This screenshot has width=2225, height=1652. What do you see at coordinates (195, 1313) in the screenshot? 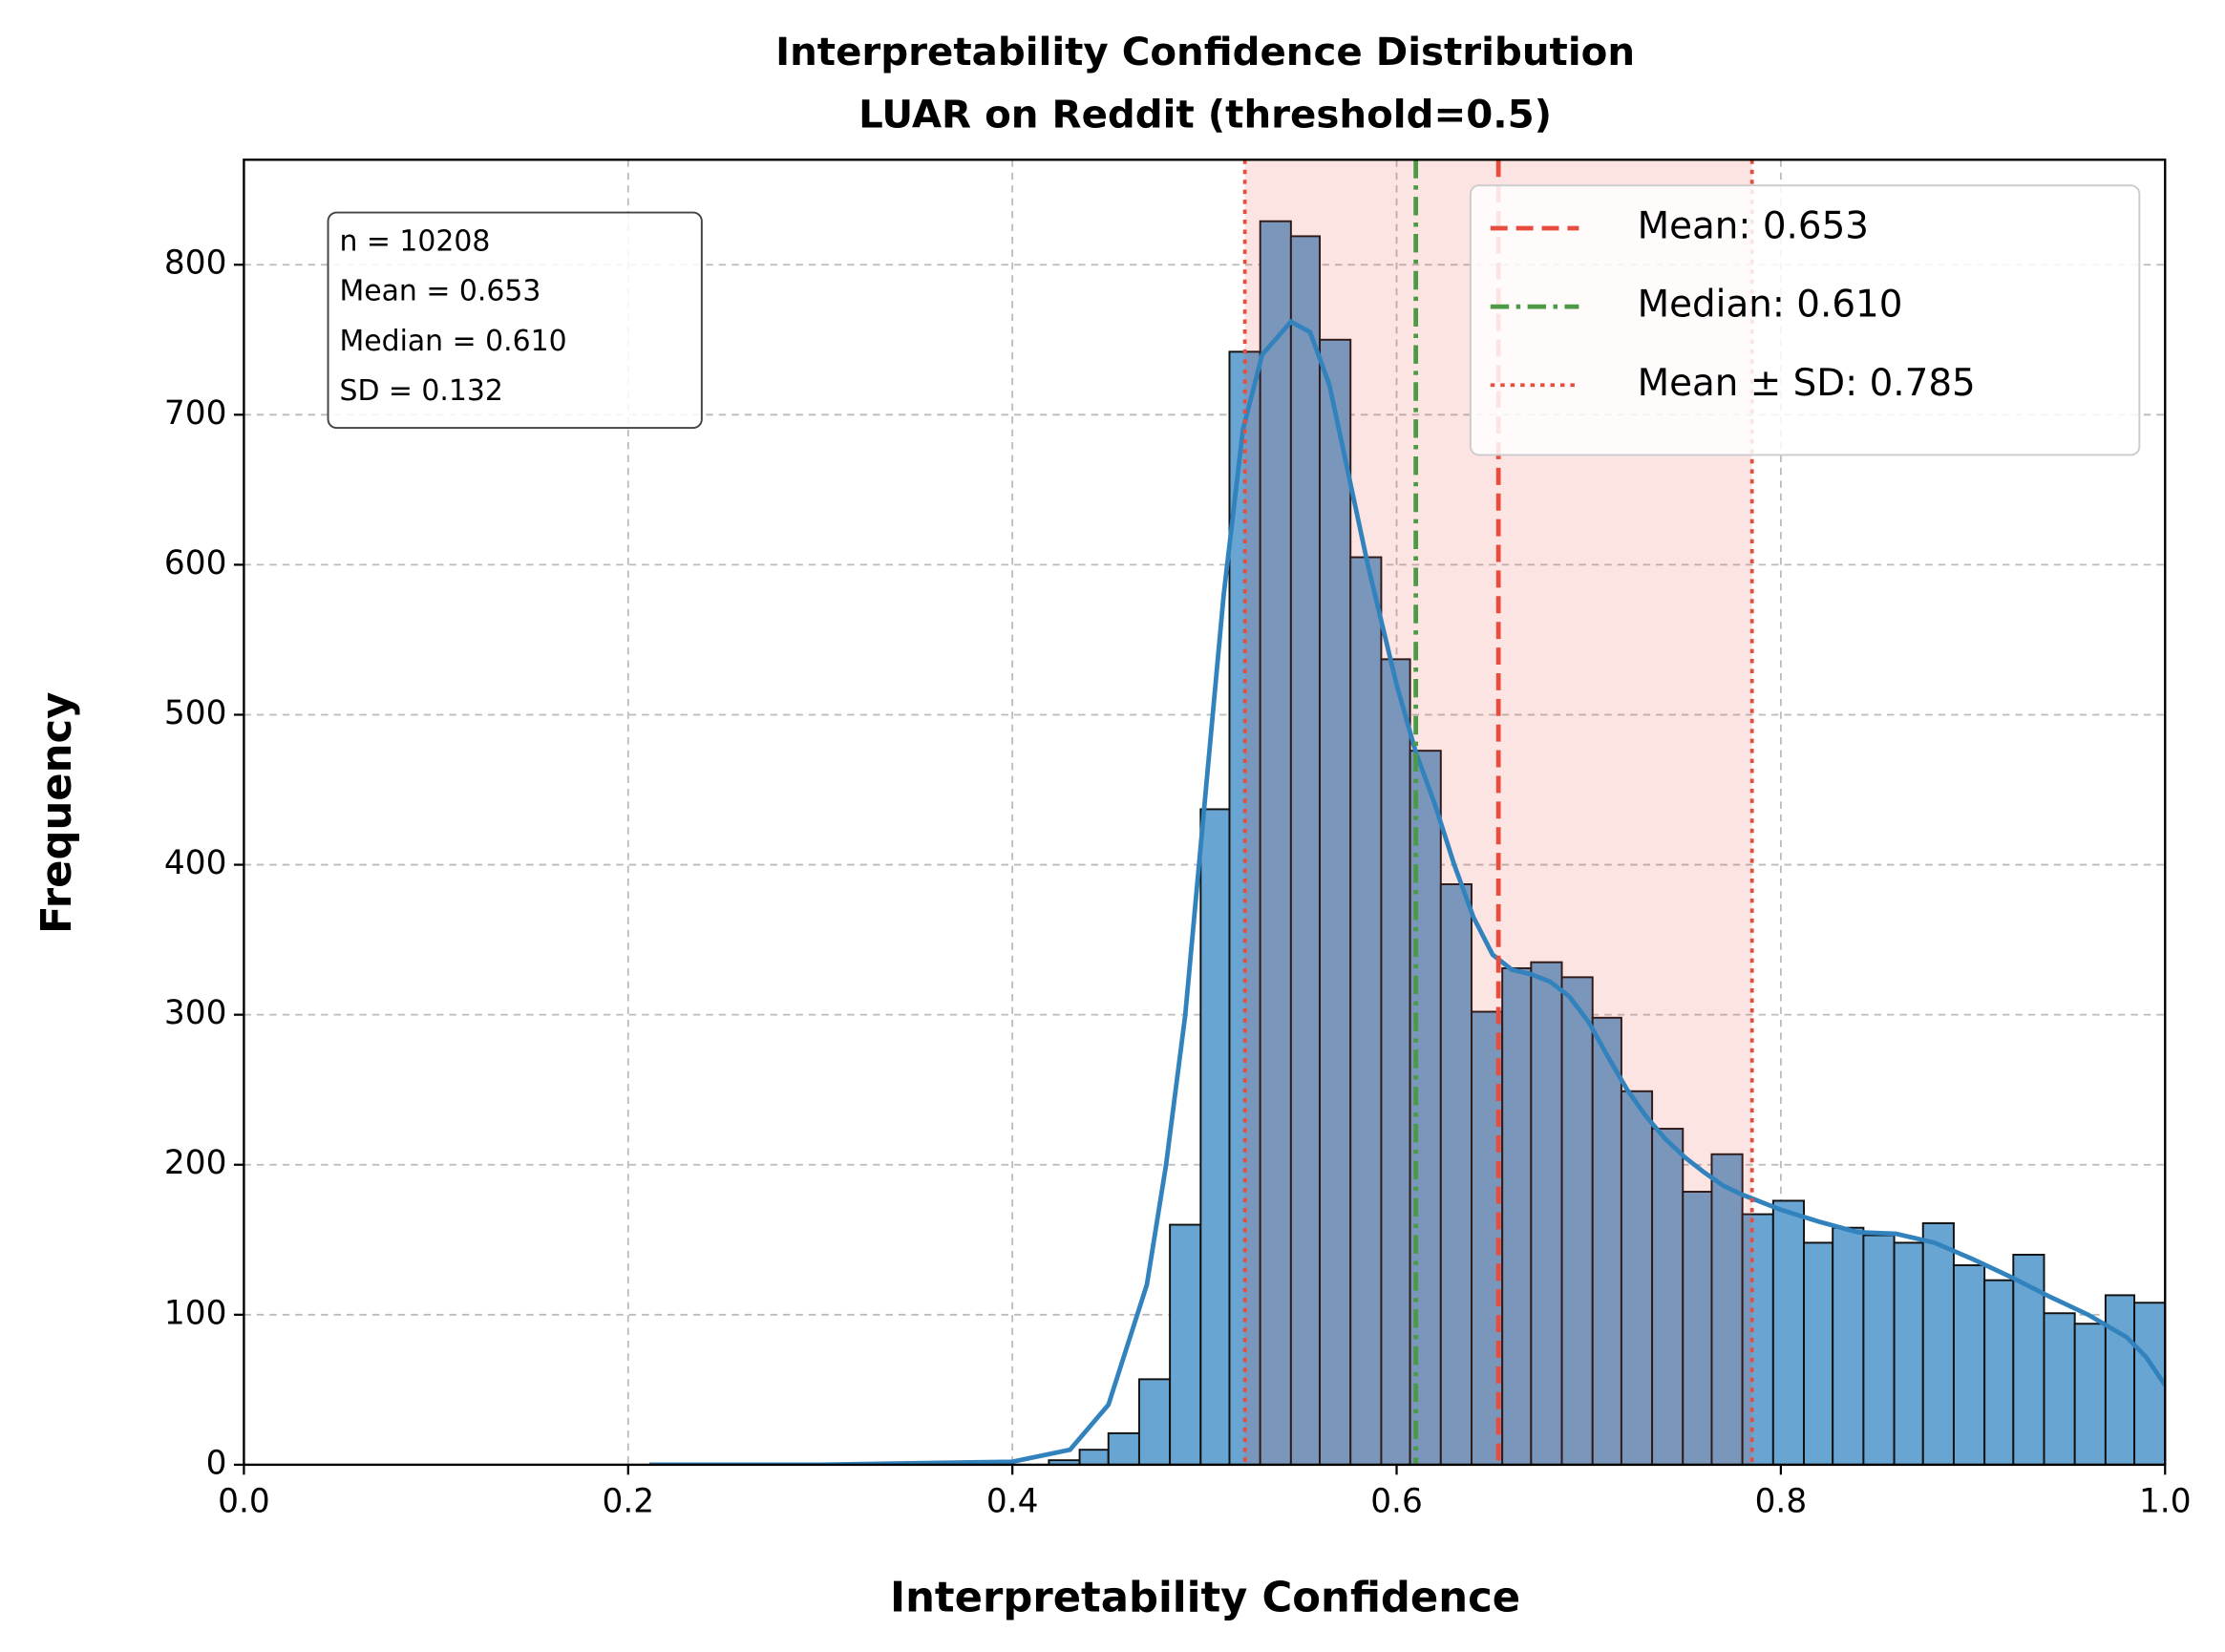
I see `y-tick-label: 100` at bounding box center [195, 1313].